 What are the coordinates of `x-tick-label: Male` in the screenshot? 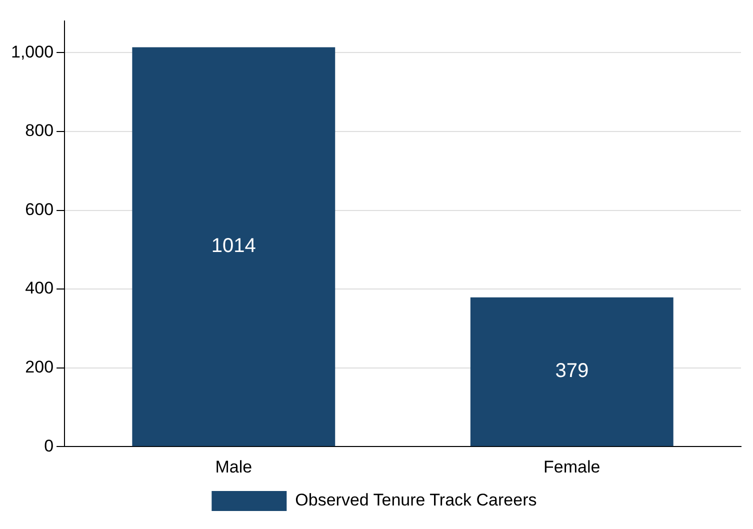 It's located at (233, 466).